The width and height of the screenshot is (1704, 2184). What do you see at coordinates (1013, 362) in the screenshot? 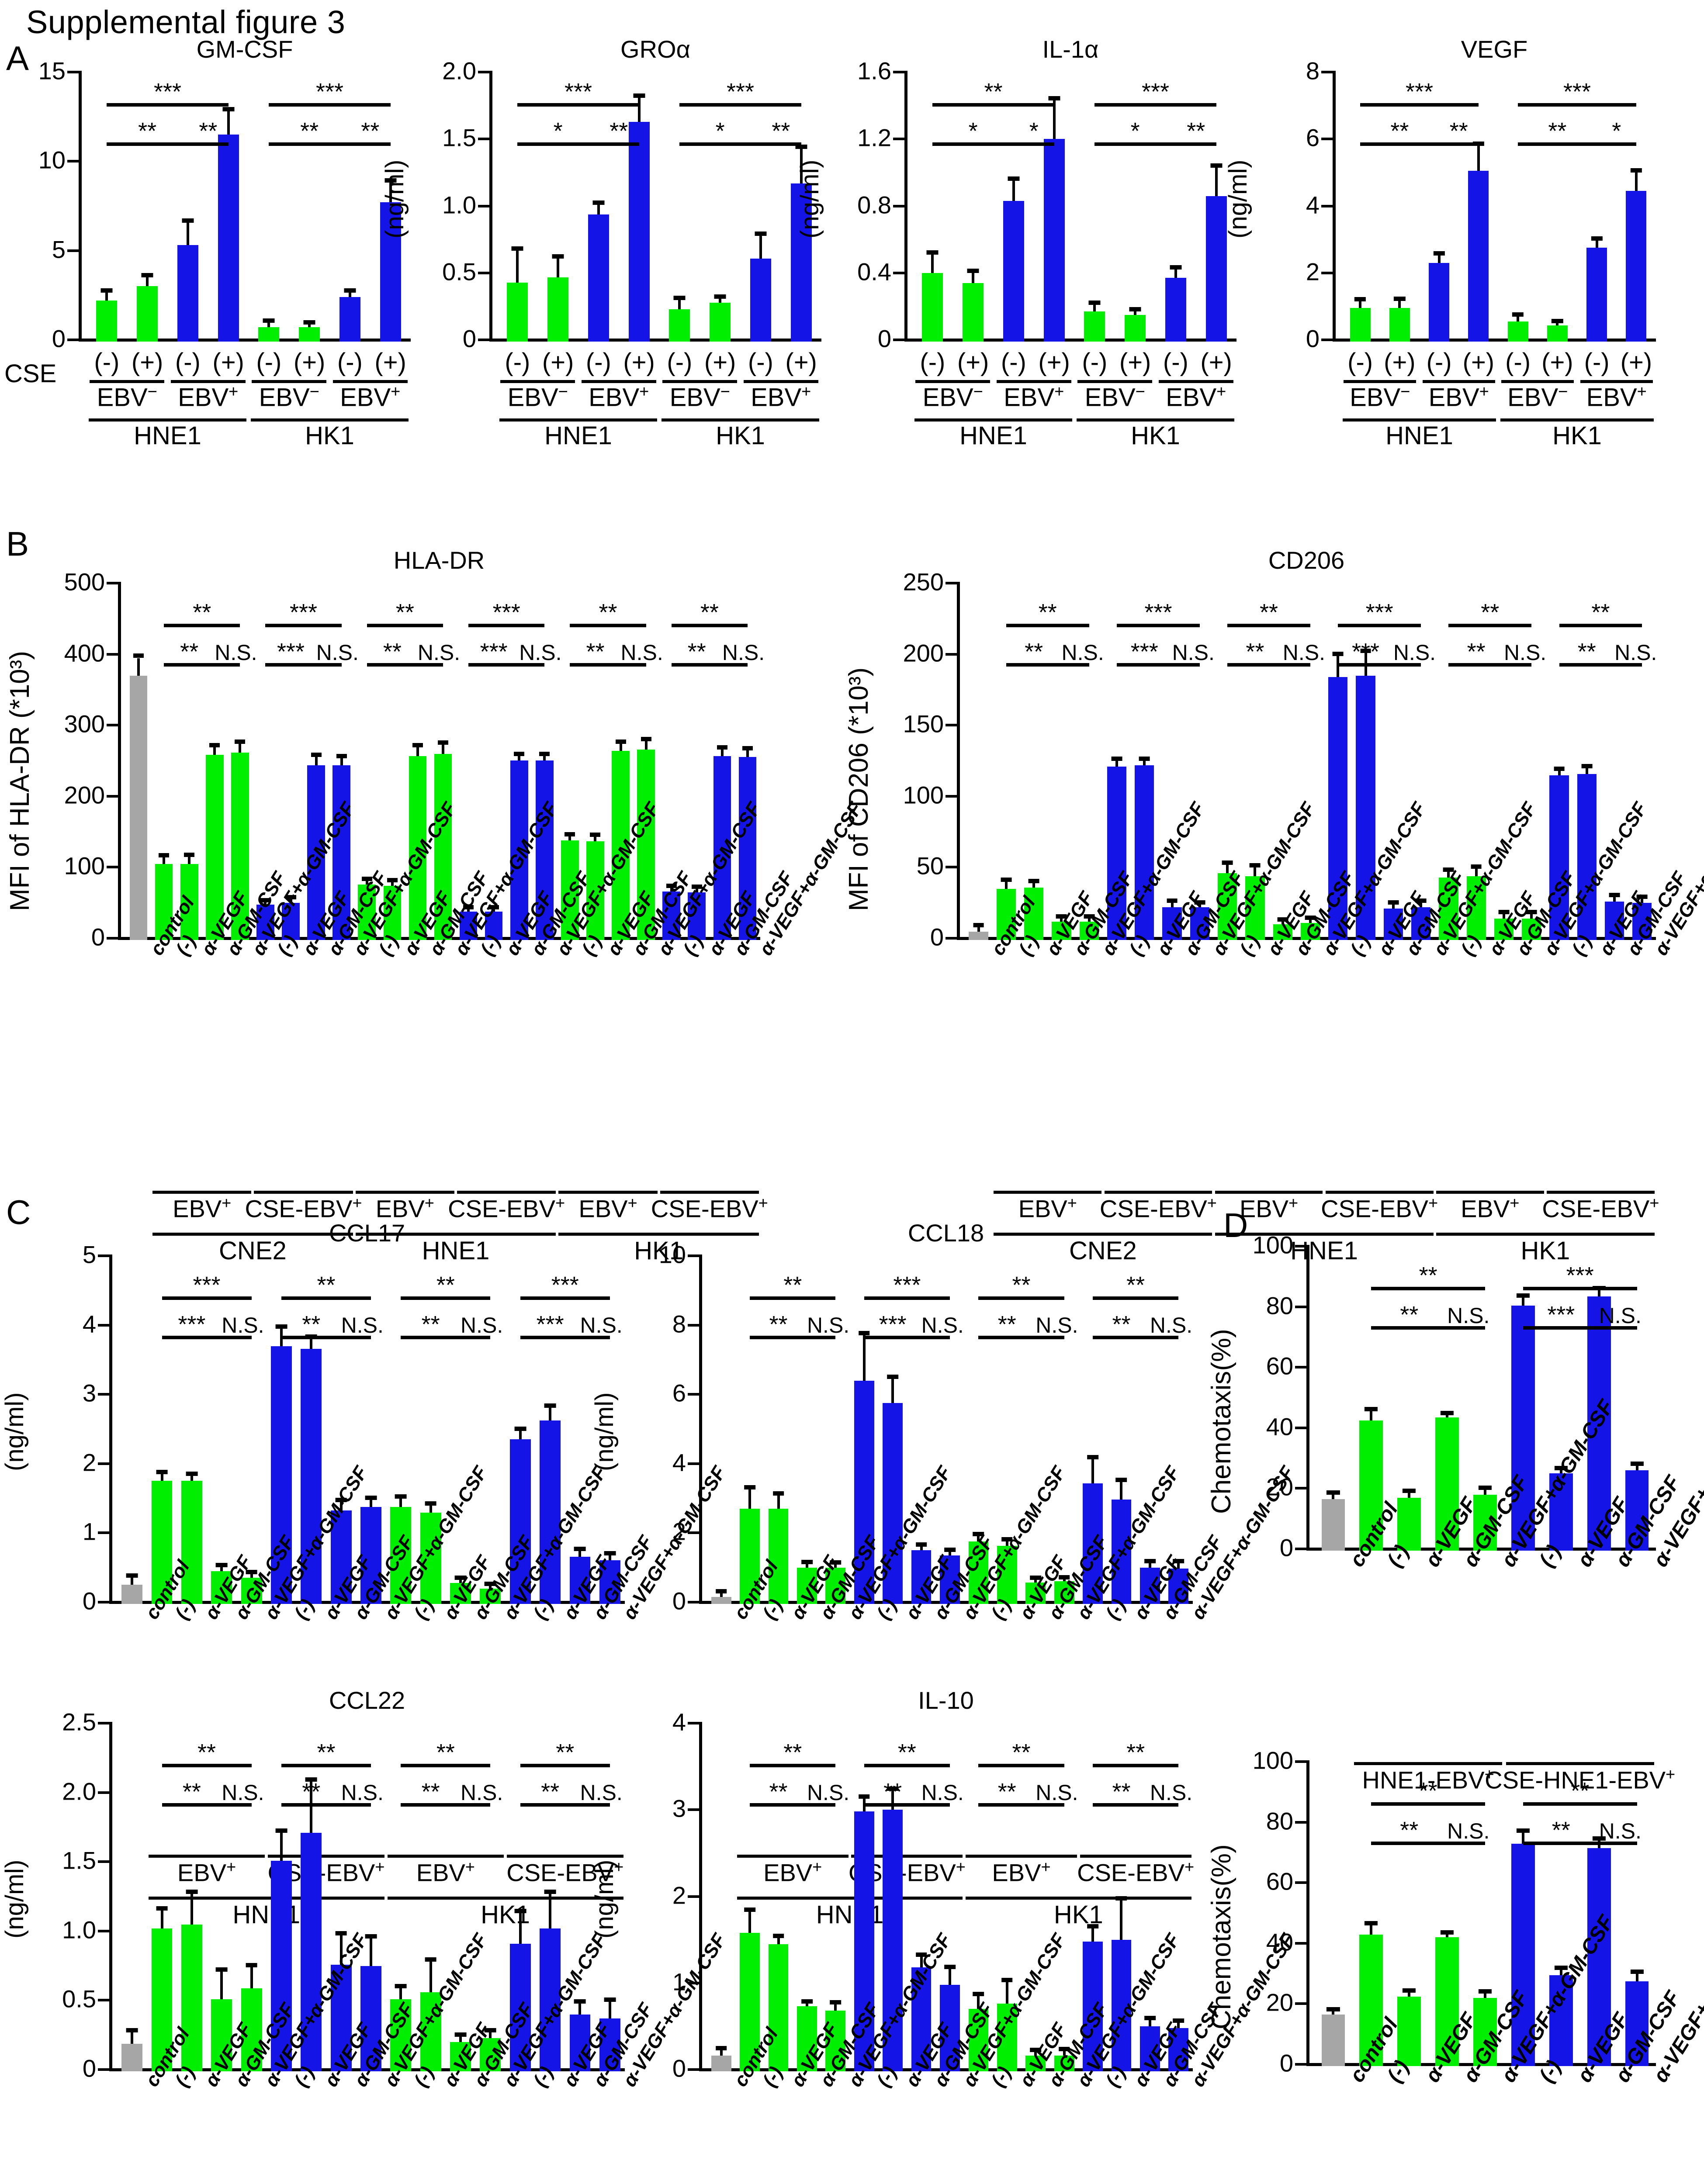
I see `x-tick-label: (-)` at bounding box center [1013, 362].